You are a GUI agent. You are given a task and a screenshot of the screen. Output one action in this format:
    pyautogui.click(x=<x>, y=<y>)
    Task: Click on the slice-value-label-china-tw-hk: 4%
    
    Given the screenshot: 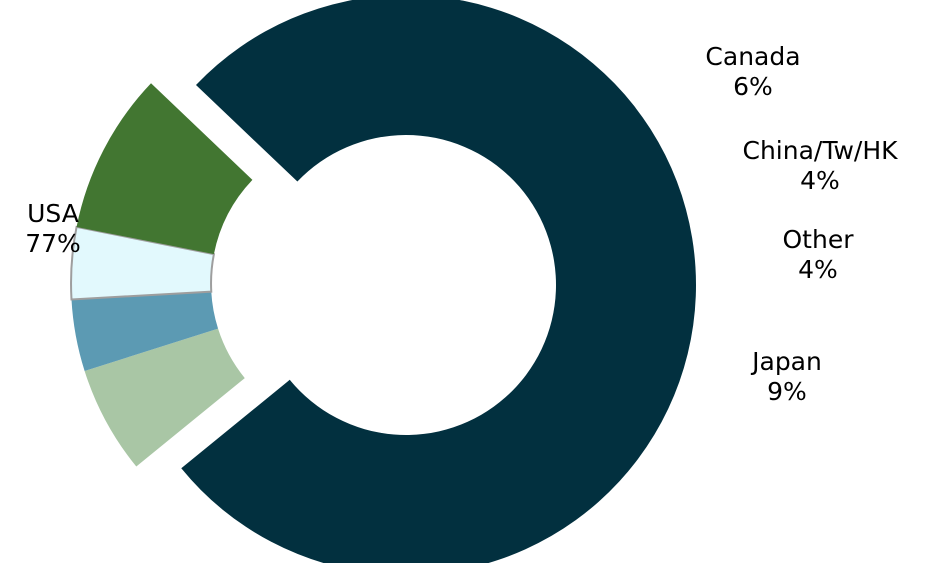 What is the action you would take?
    pyautogui.click(x=820, y=180)
    